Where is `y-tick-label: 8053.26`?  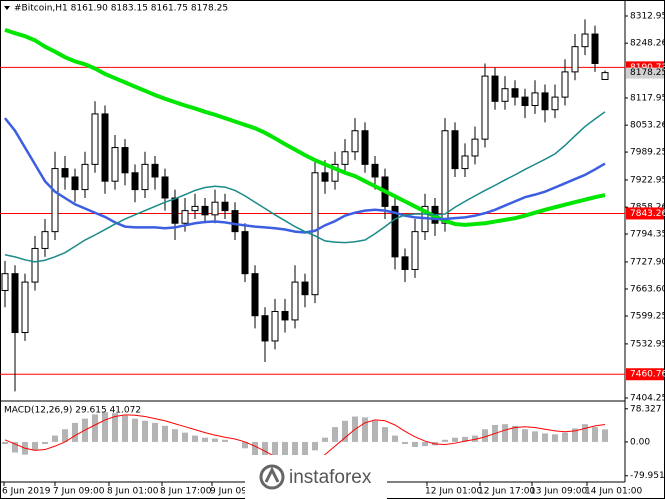
y-tick-label: 8053.26 is located at coordinates (647, 126).